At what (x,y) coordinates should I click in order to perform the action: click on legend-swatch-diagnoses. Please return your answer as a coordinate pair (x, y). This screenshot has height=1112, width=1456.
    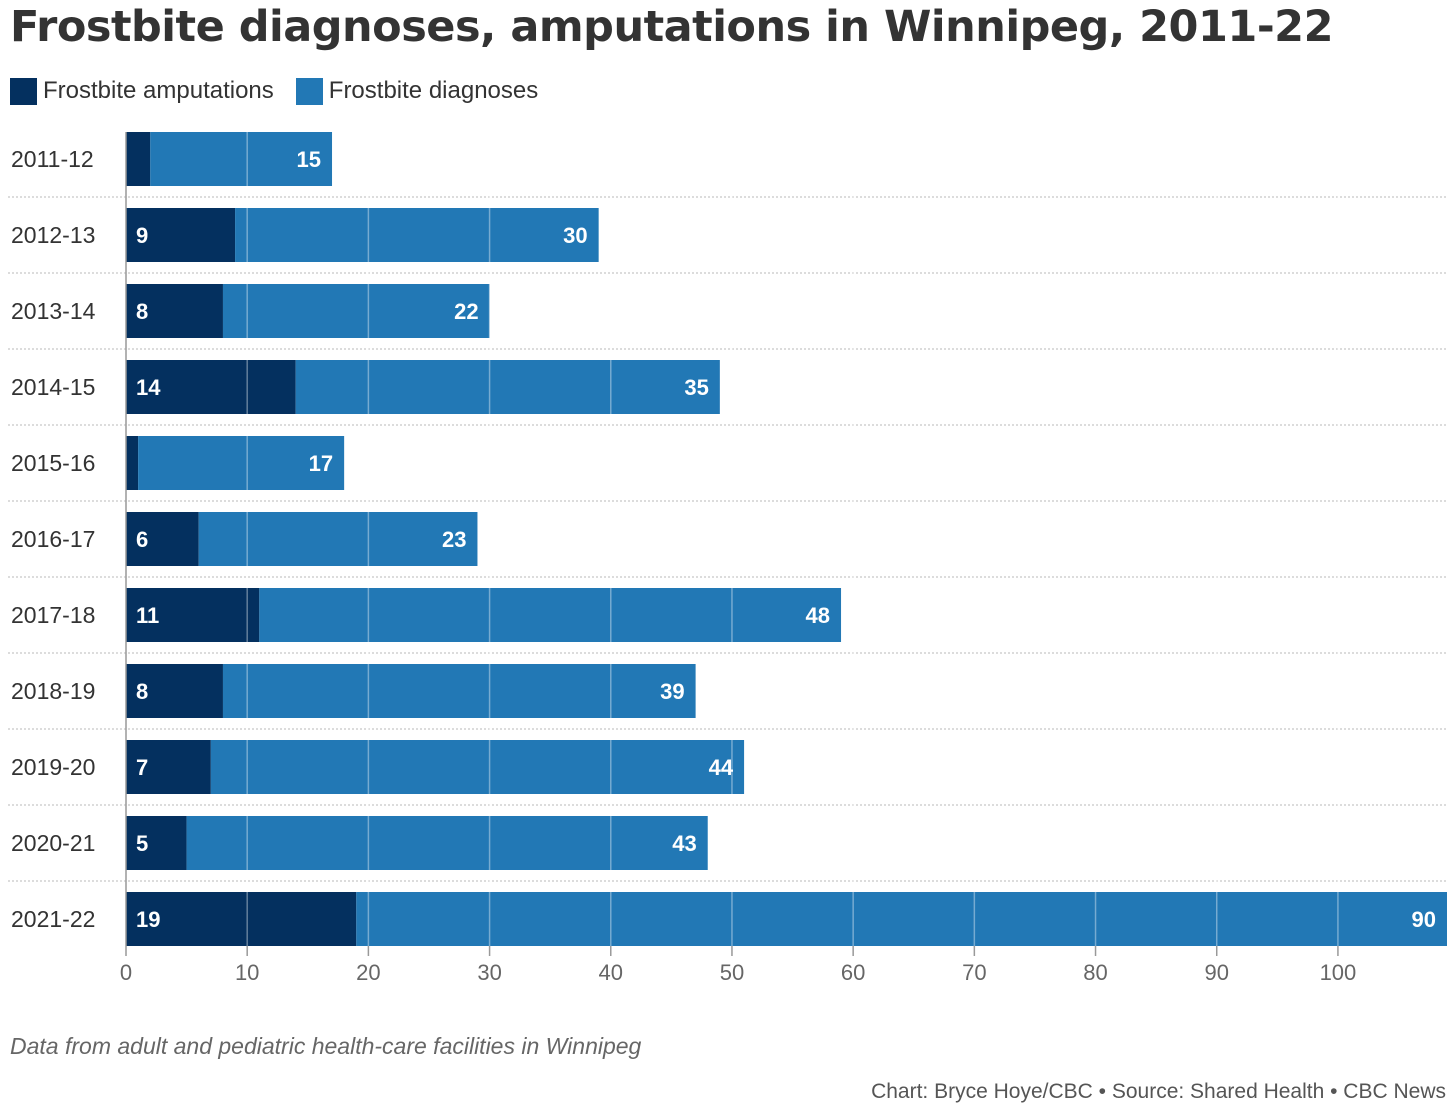
    Looking at the image, I should click on (309, 91).